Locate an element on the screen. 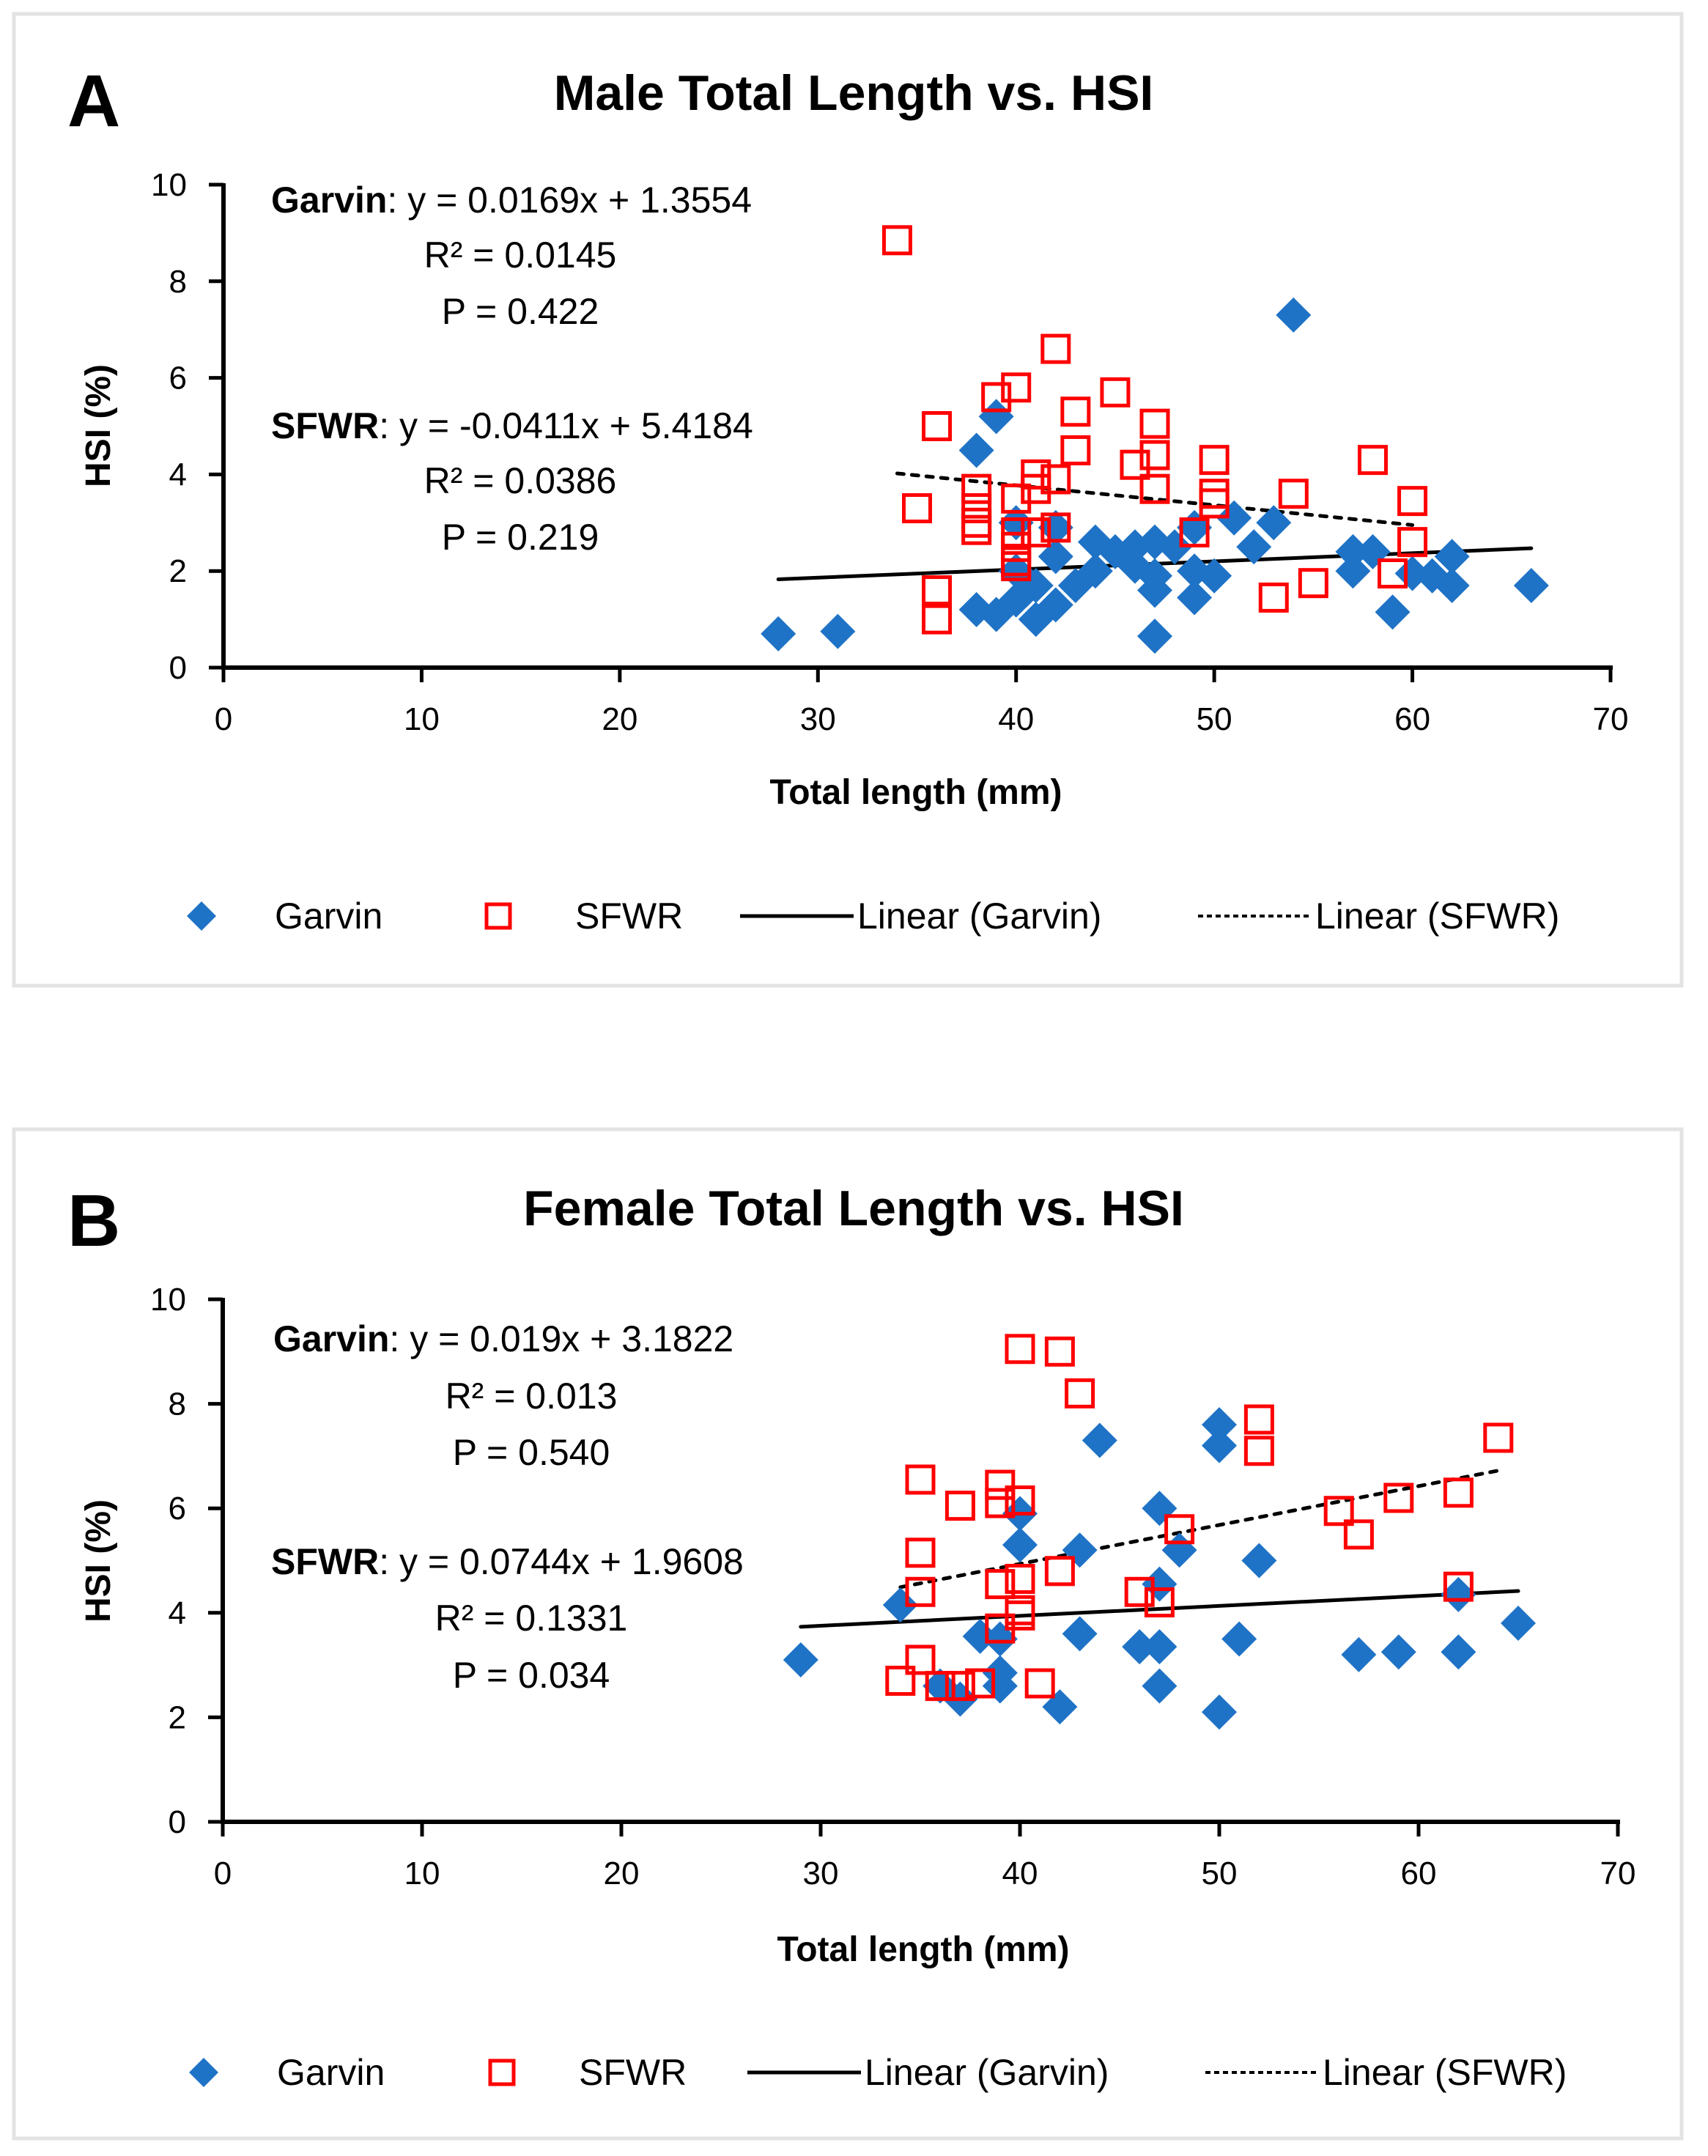  x-tick-label: 60 is located at coordinates (1412, 719).